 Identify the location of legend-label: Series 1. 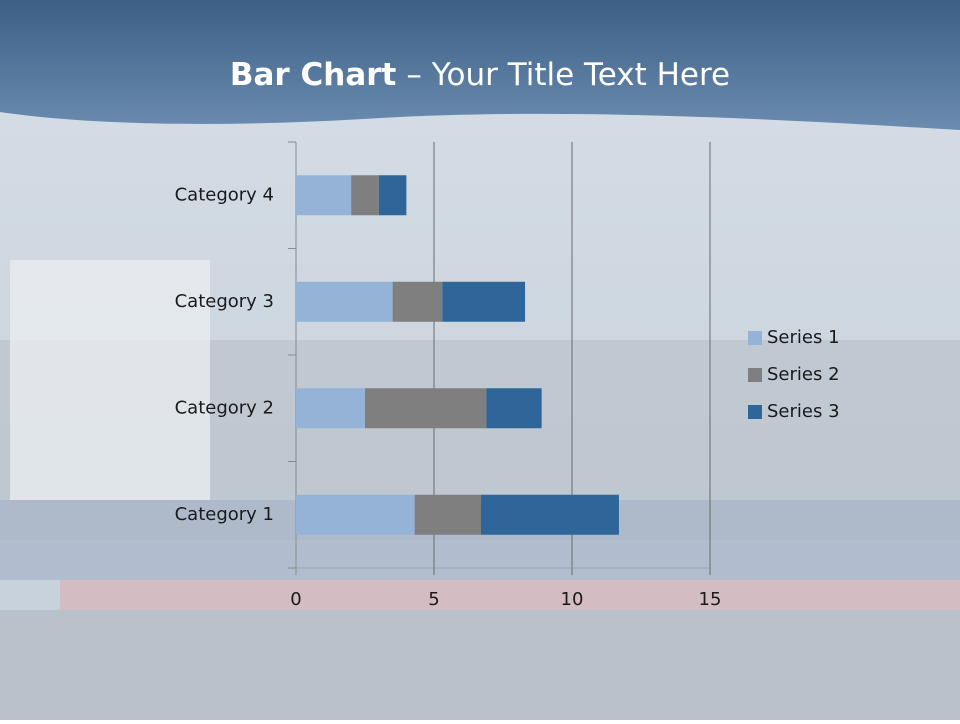
(803, 337).